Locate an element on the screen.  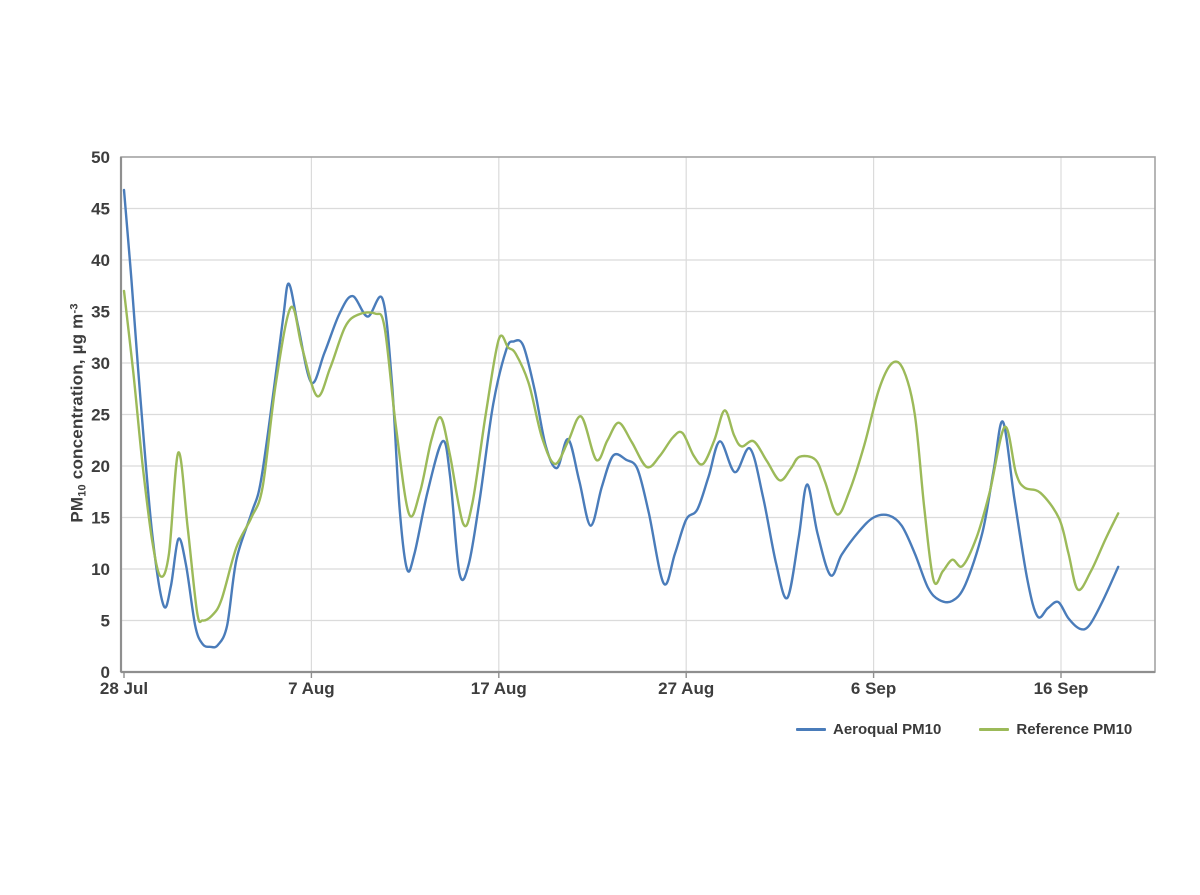
x-tick-label: 27 Aug is located at coordinates (686, 688).